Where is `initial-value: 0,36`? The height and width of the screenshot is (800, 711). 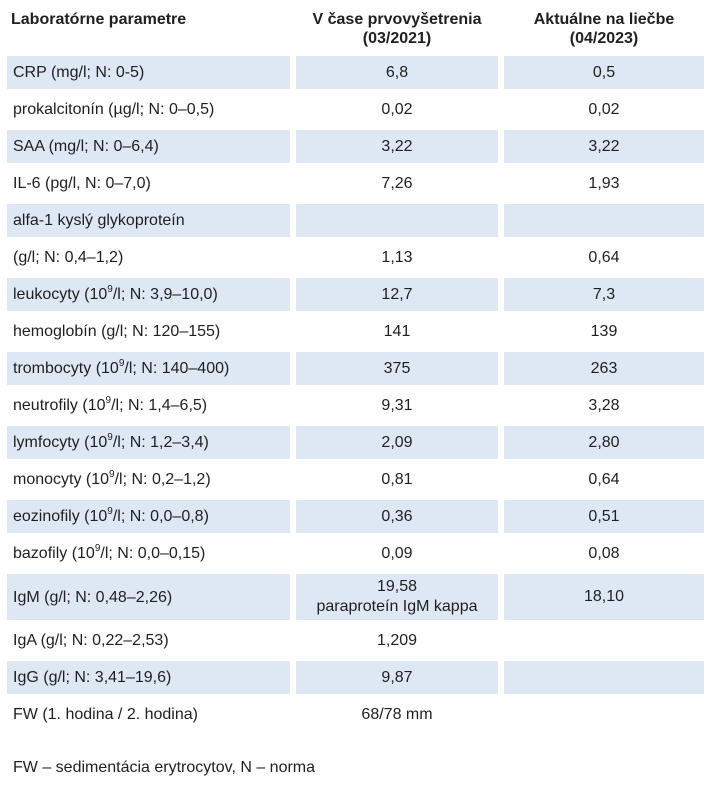
initial-value: 0,36 is located at coordinates (397, 516).